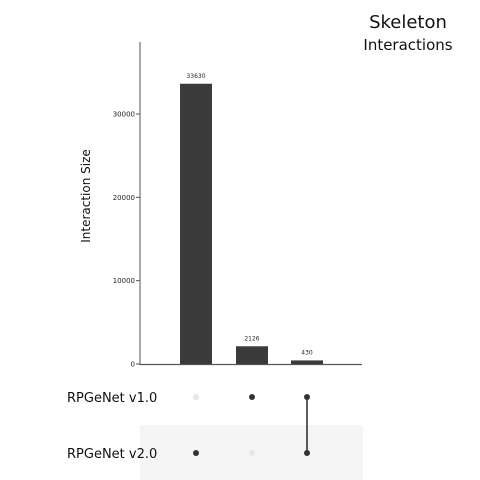  I want to click on y-tick-label: 10000, so click(124, 281).